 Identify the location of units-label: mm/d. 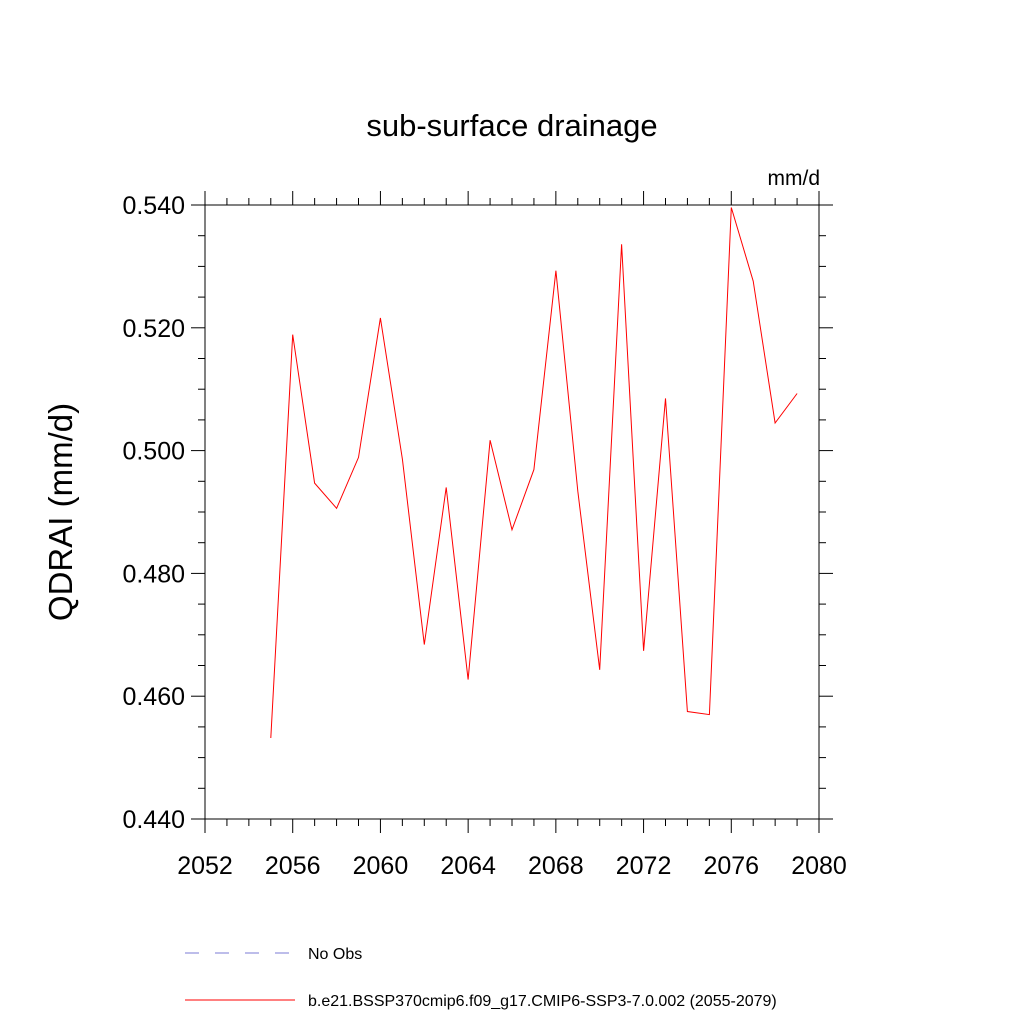
(794, 178).